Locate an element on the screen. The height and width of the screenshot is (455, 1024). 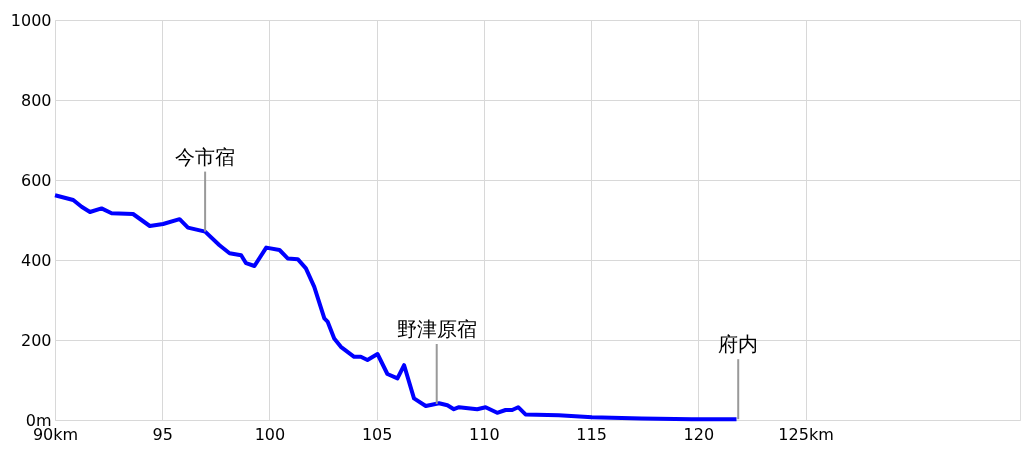
x-tick-label: 125km is located at coordinates (806, 434).